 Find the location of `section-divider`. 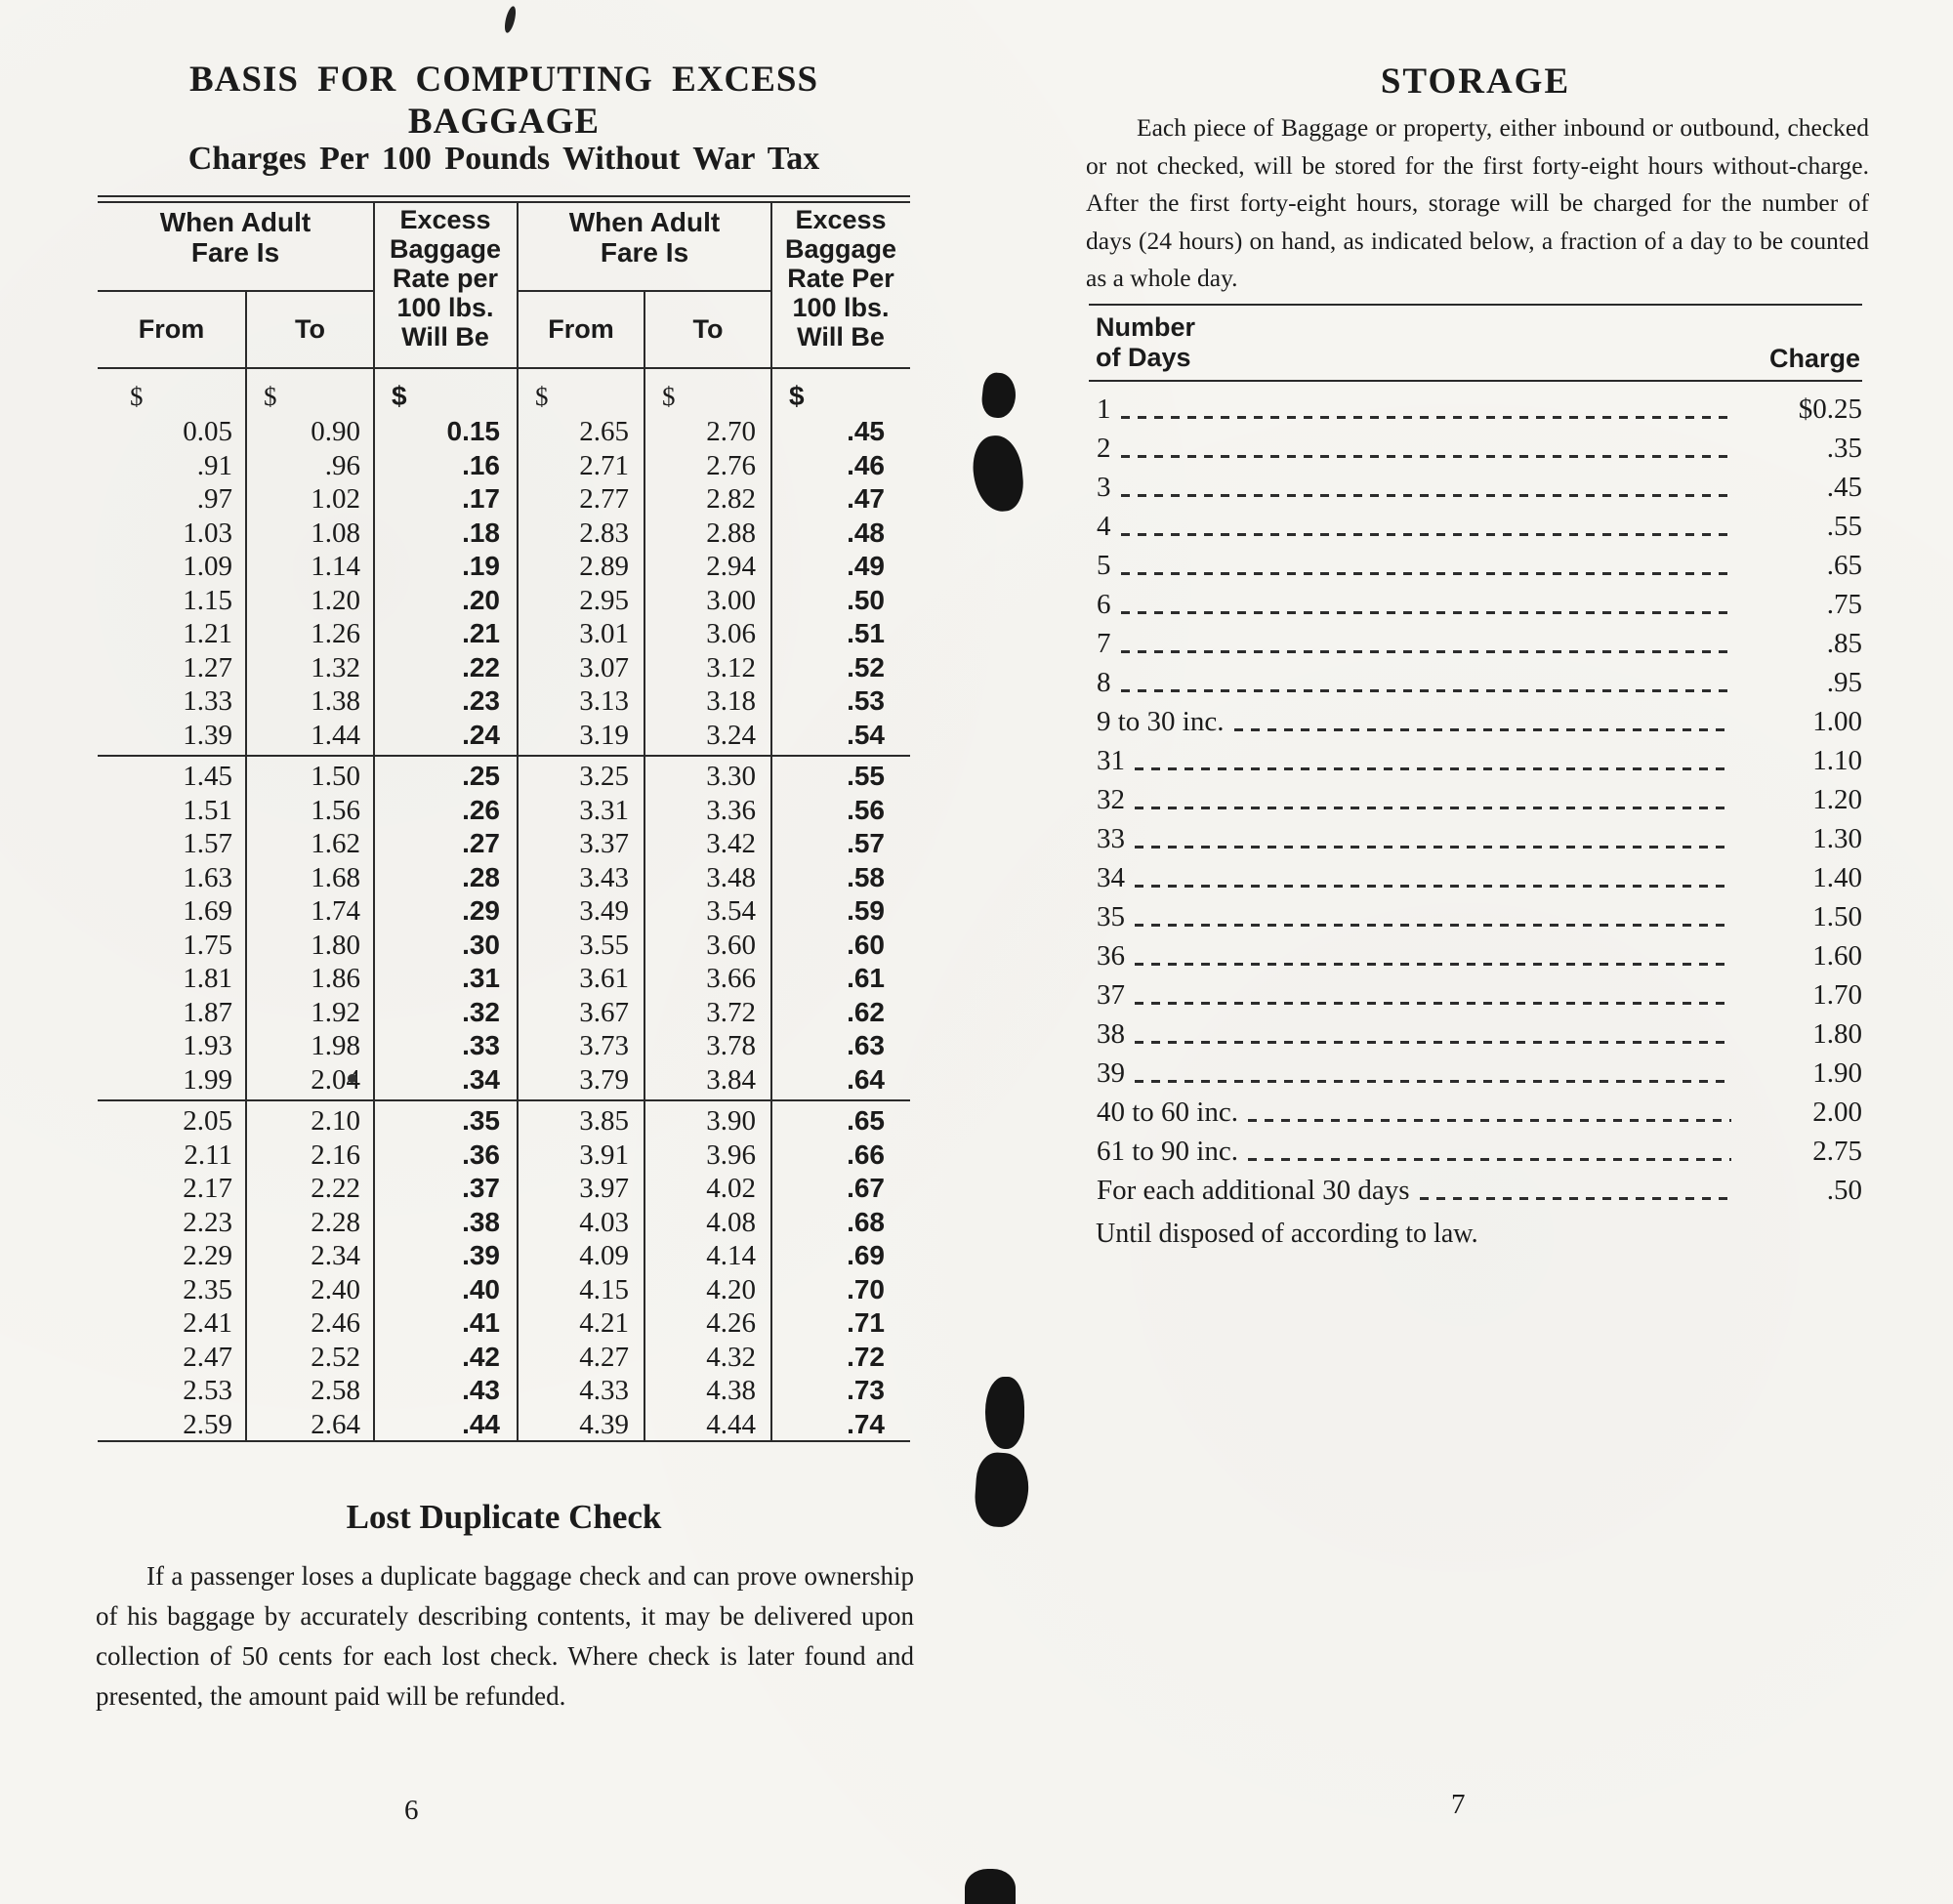

section-divider is located at coordinates (504, 756).